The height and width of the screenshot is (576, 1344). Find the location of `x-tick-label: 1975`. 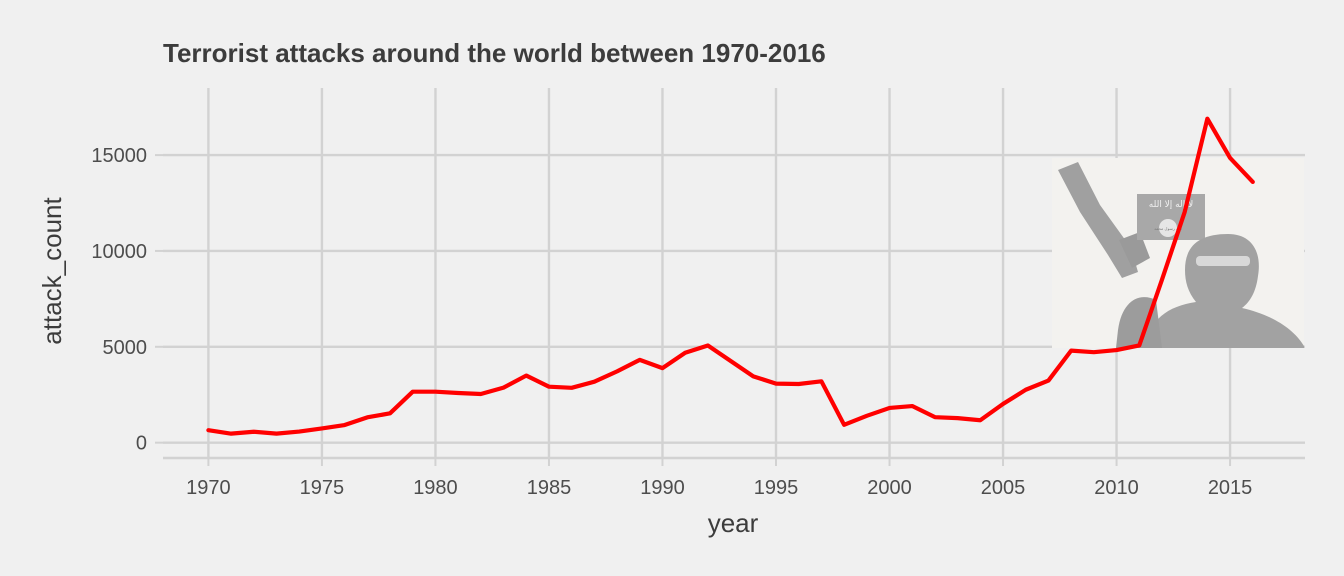

x-tick-label: 1975 is located at coordinates (322, 488).